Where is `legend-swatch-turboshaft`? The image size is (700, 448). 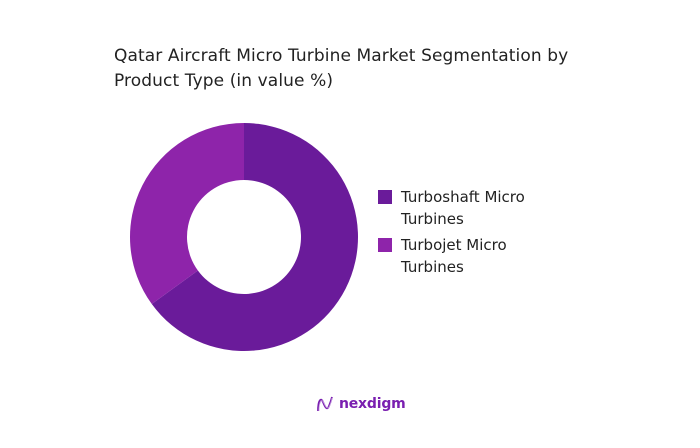 legend-swatch-turboshaft is located at coordinates (385, 197).